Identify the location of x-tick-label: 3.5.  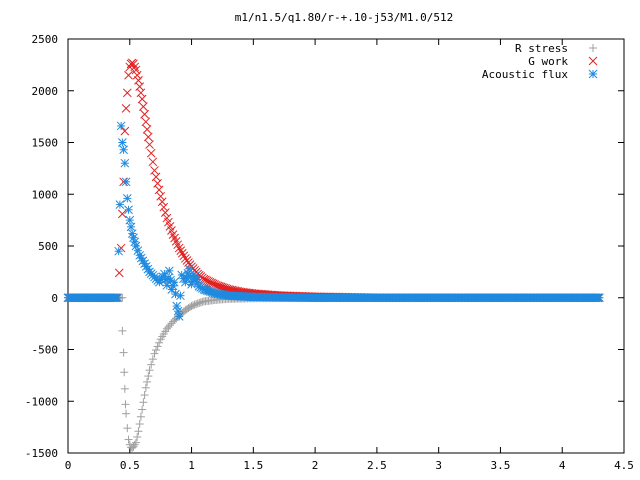
(501, 465).